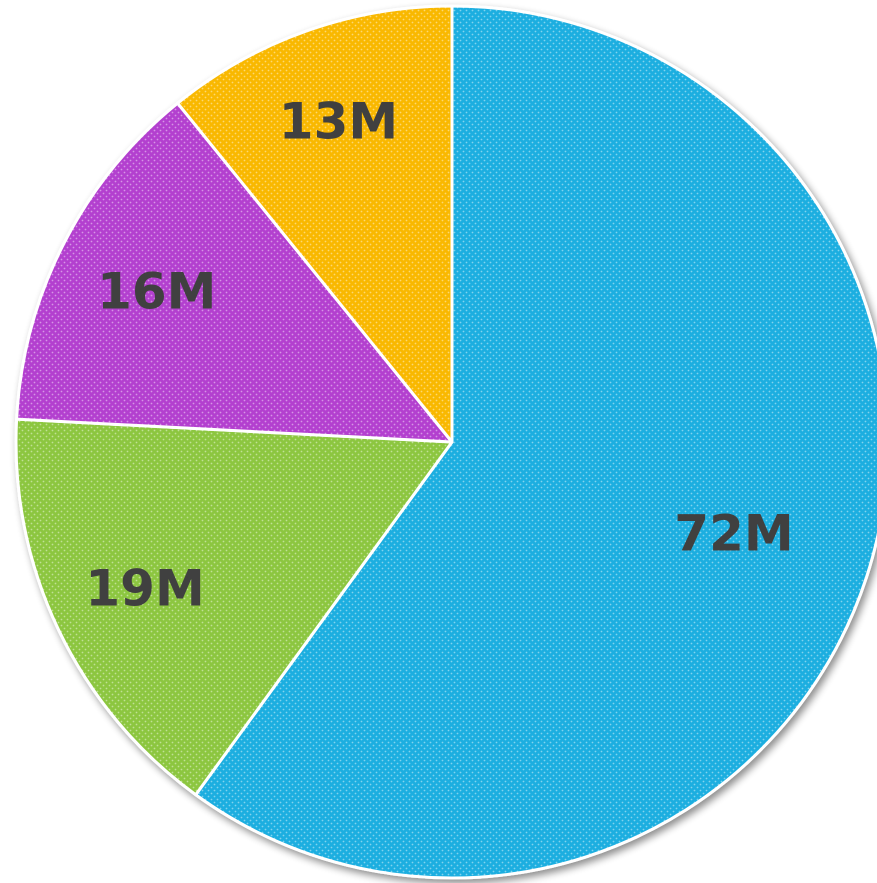 This screenshot has height=883, width=877. Describe the element at coordinates (156, 292) in the screenshot. I see `pie-label-16m: 16M` at that location.